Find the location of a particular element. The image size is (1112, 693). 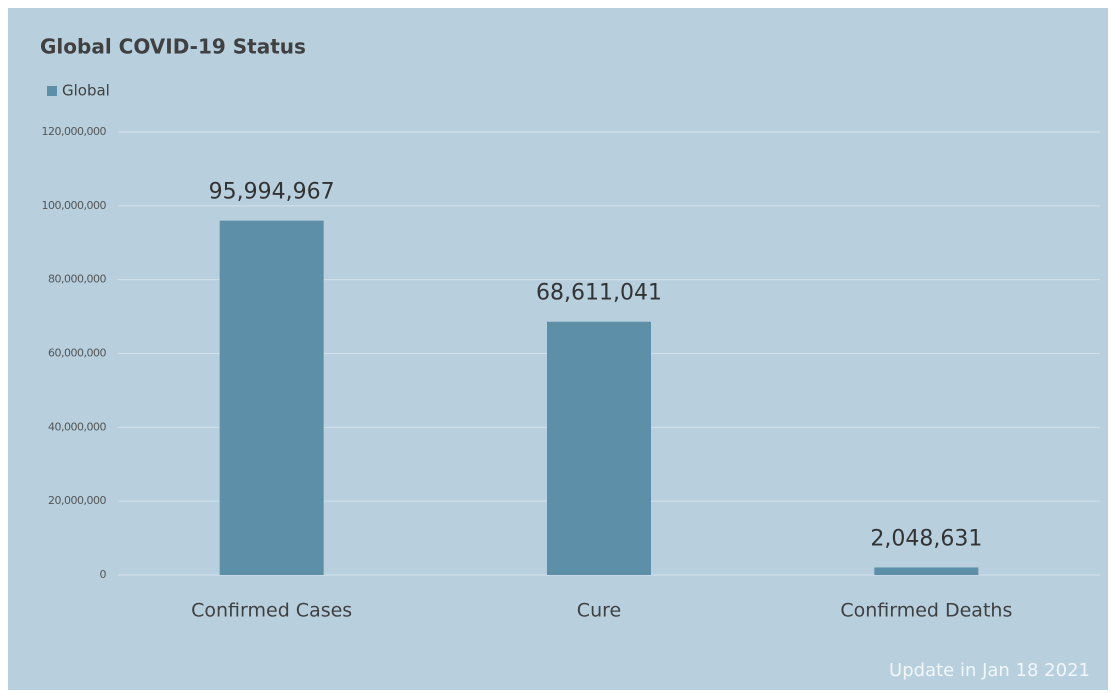

y-tick-label: 80,000,000 is located at coordinates (77, 279).